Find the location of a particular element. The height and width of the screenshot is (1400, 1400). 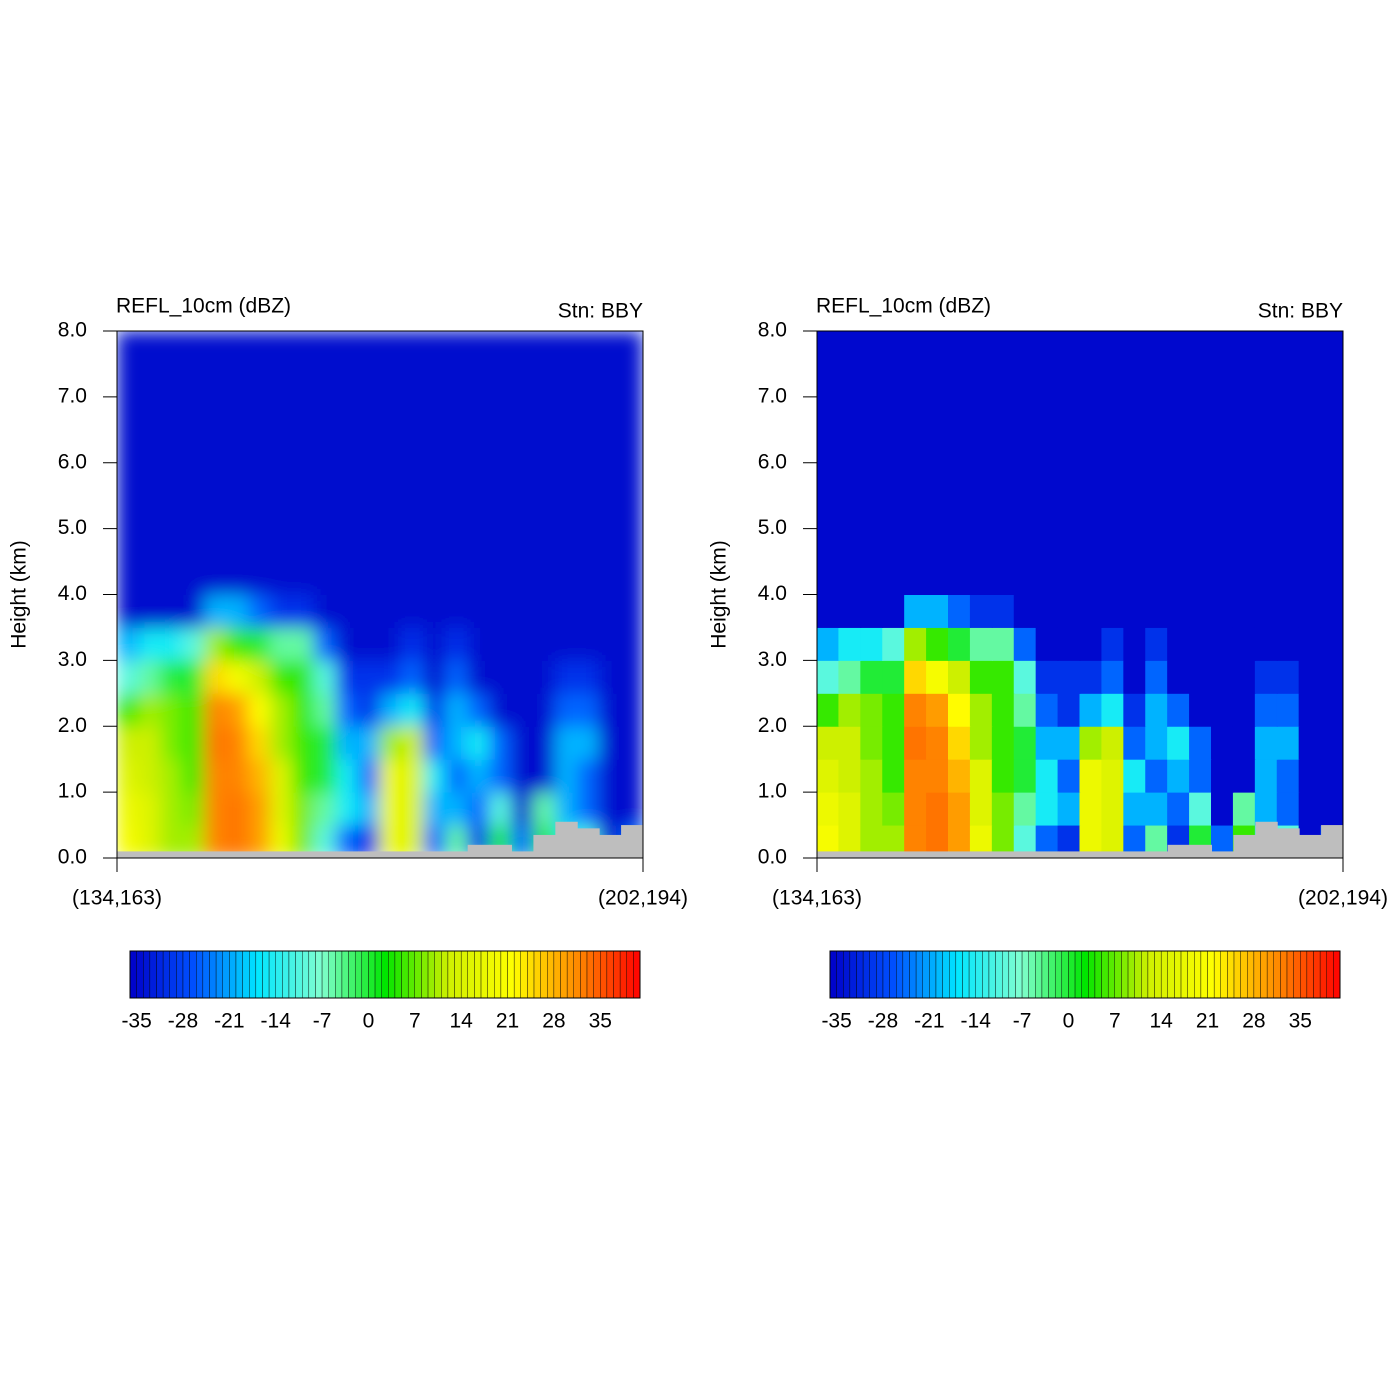

colorbar-tick-label: -21 is located at coordinates (929, 1021).